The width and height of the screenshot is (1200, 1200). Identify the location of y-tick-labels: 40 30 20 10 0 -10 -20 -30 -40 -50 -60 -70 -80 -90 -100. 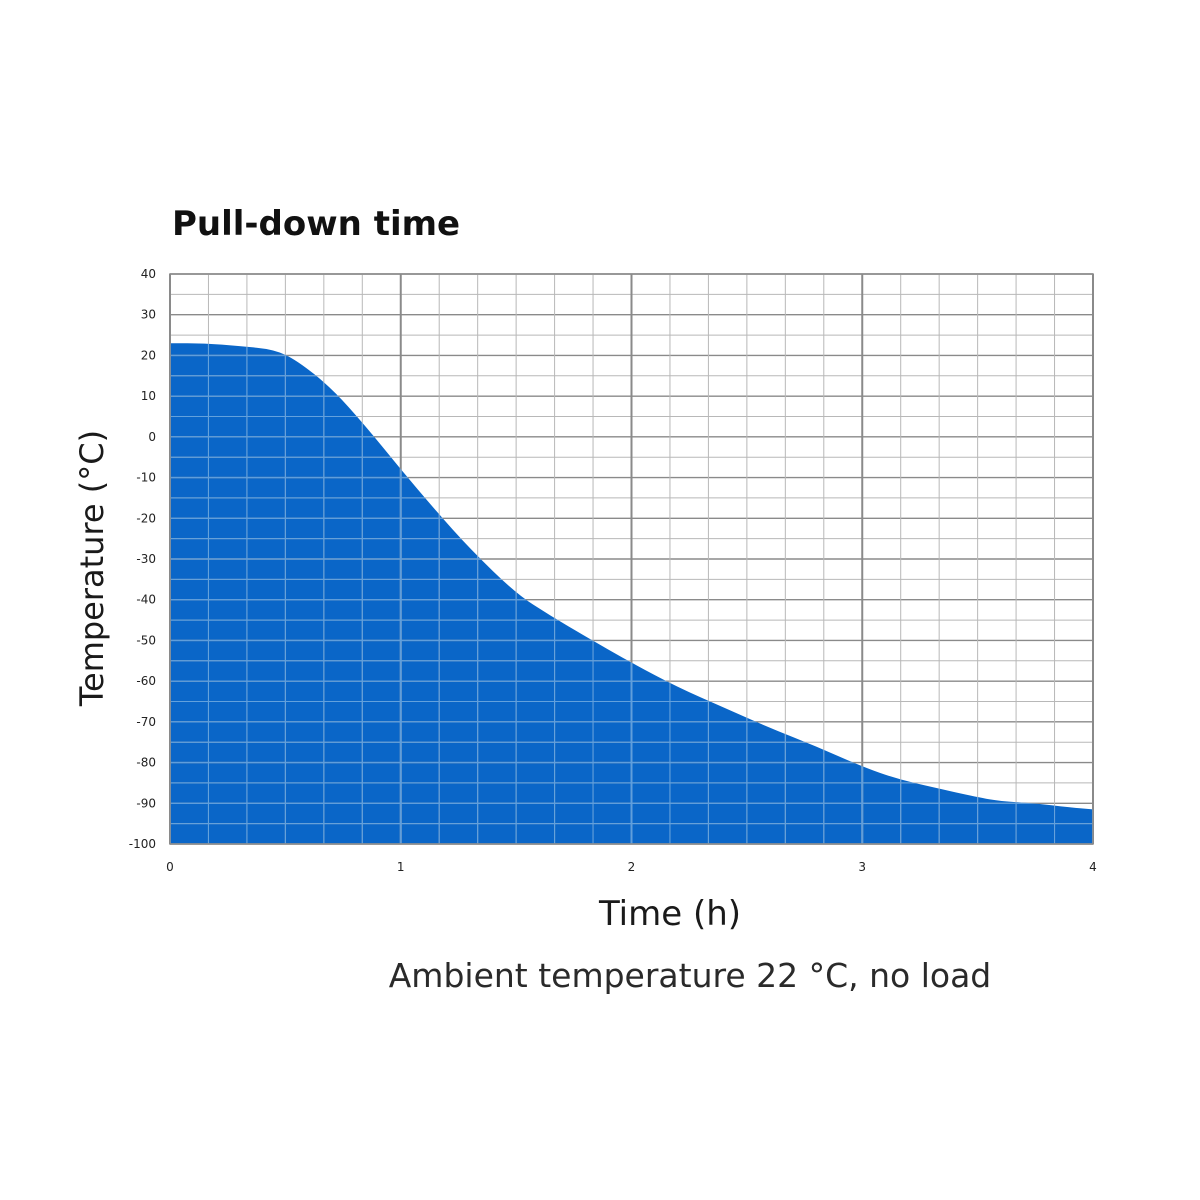
(142, 559).